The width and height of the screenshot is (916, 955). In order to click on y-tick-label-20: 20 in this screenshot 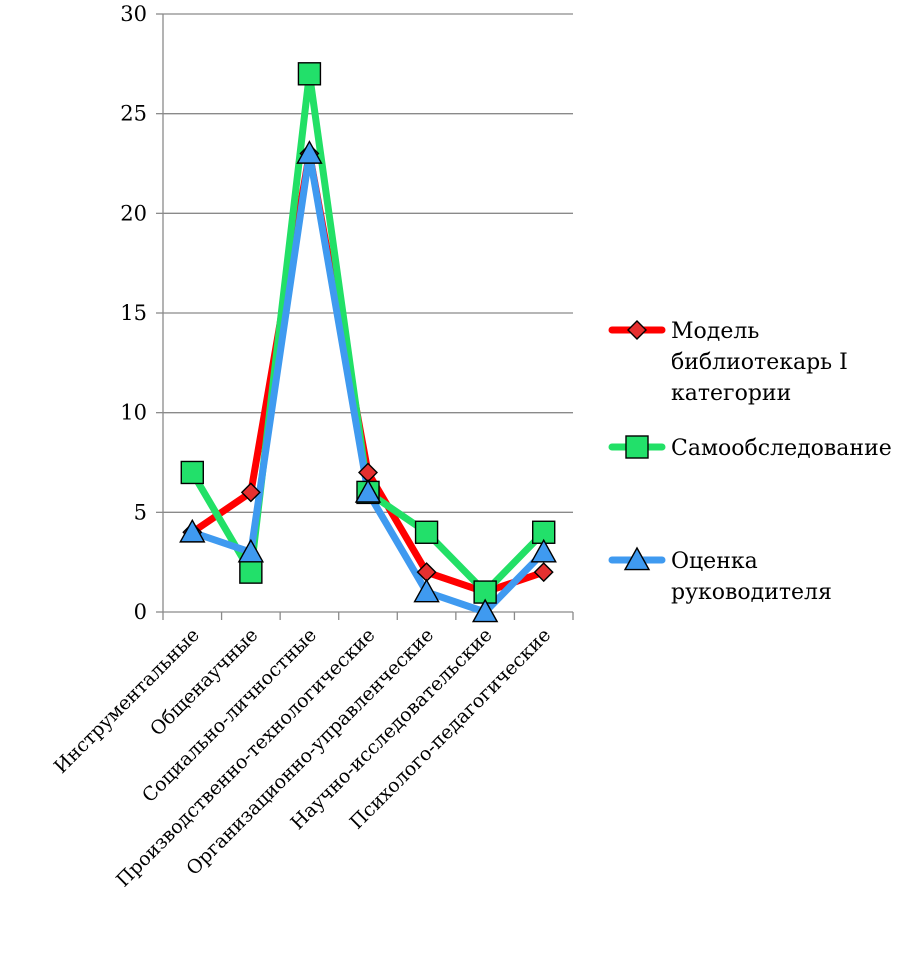, I will do `click(133, 213)`.